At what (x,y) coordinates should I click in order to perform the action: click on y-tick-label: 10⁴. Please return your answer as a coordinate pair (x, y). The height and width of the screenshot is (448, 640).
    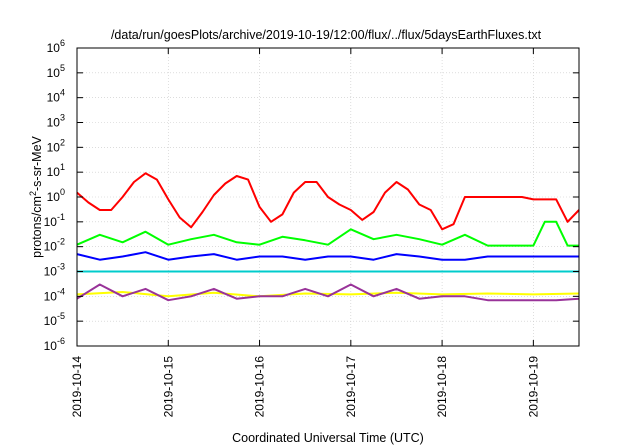
    Looking at the image, I should click on (56, 96).